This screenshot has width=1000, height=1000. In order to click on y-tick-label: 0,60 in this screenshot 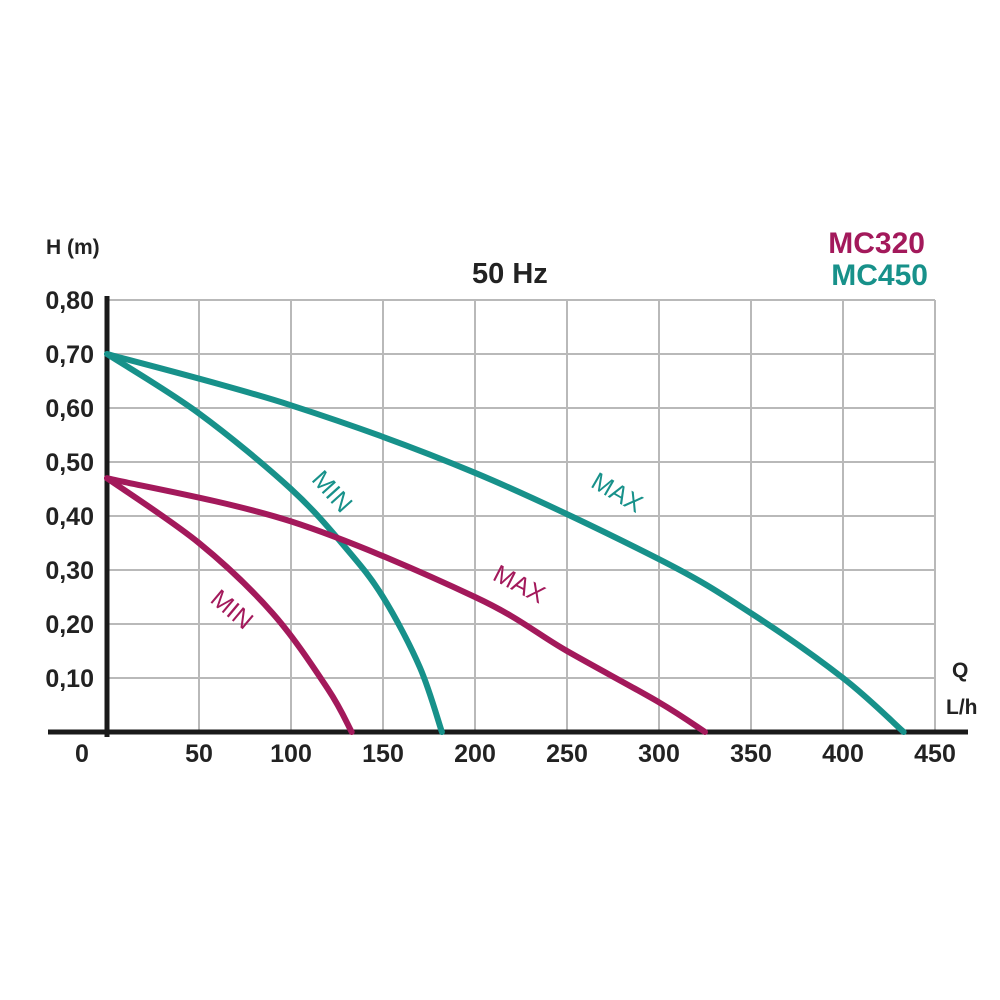, I will do `click(69, 409)`.